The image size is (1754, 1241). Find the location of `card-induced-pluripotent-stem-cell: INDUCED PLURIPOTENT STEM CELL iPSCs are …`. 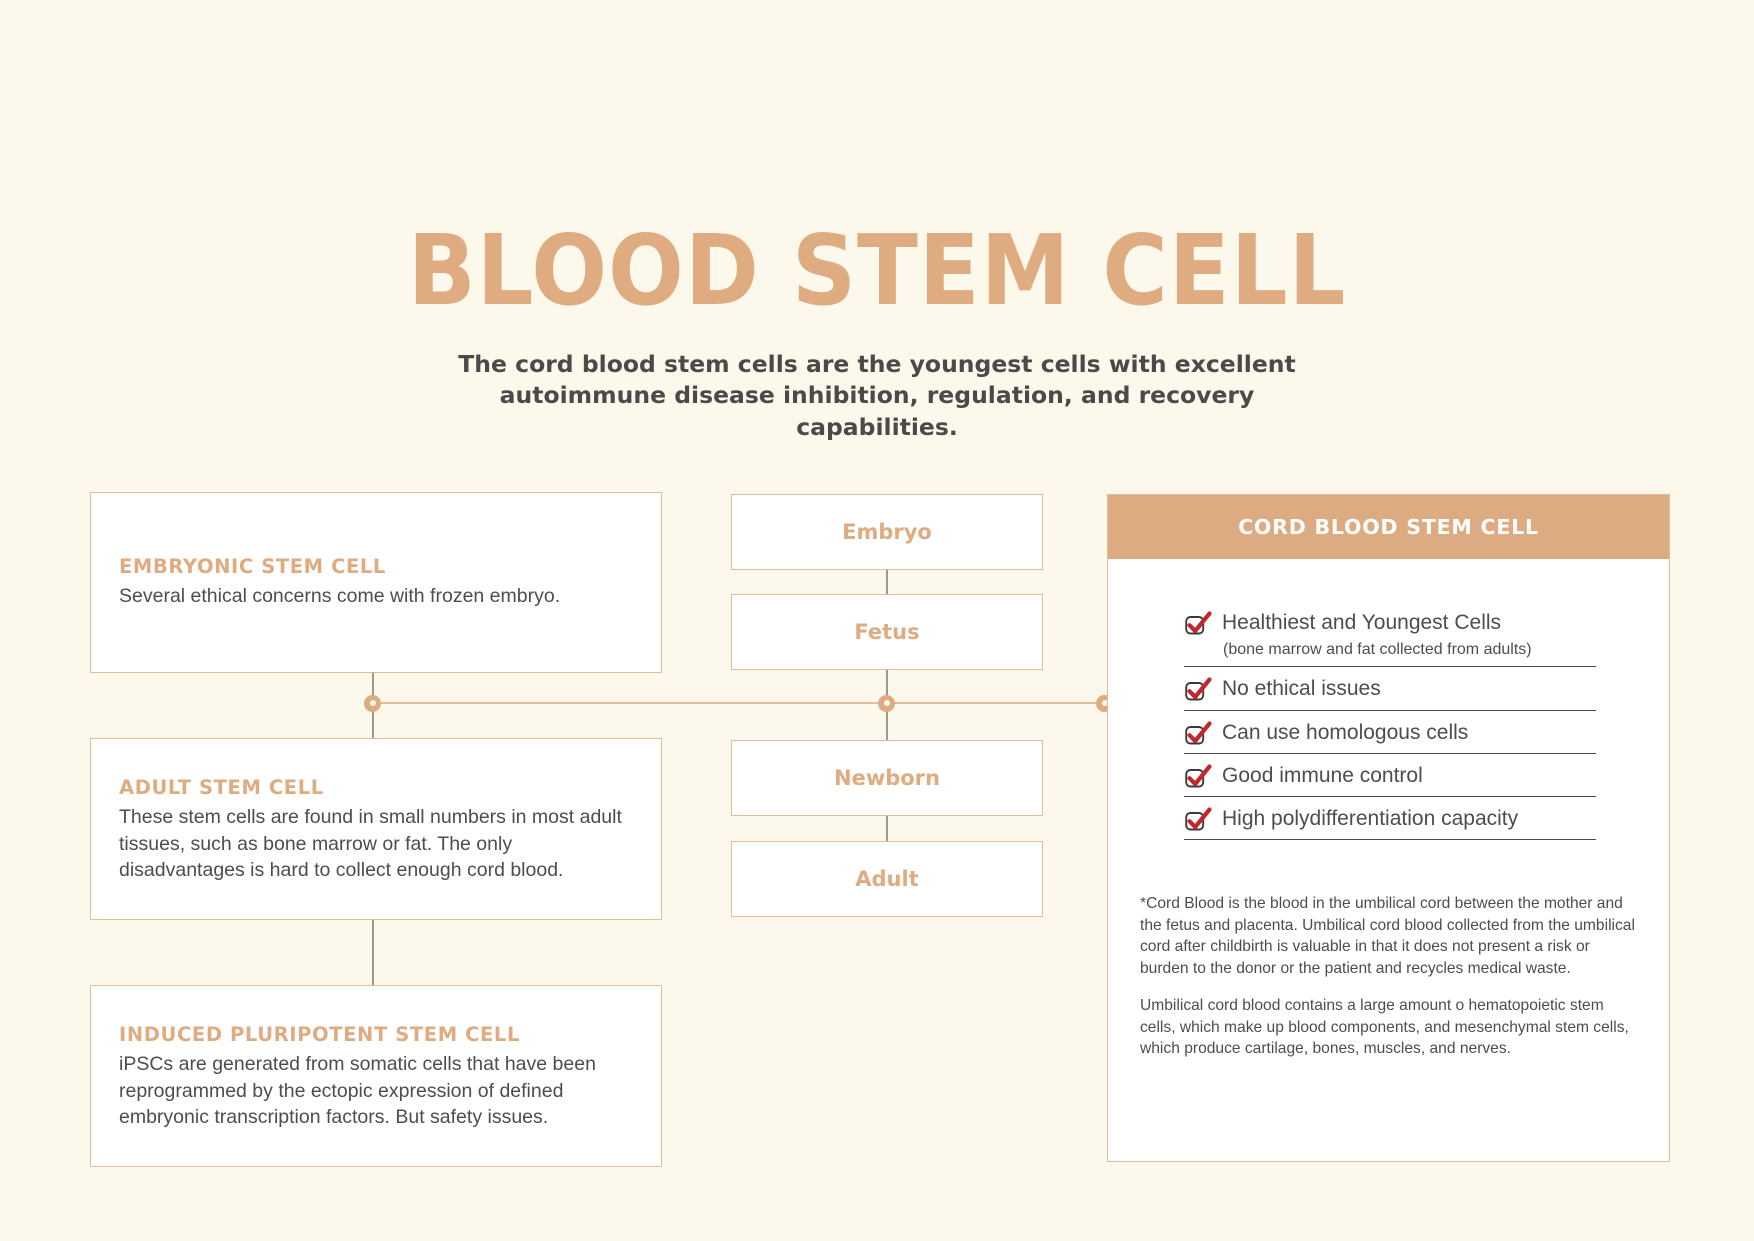

card-induced-pluripotent-stem-cell: INDUCED PLURIPOTENT STEM CELL iPSCs are … is located at coordinates (376, 1076).